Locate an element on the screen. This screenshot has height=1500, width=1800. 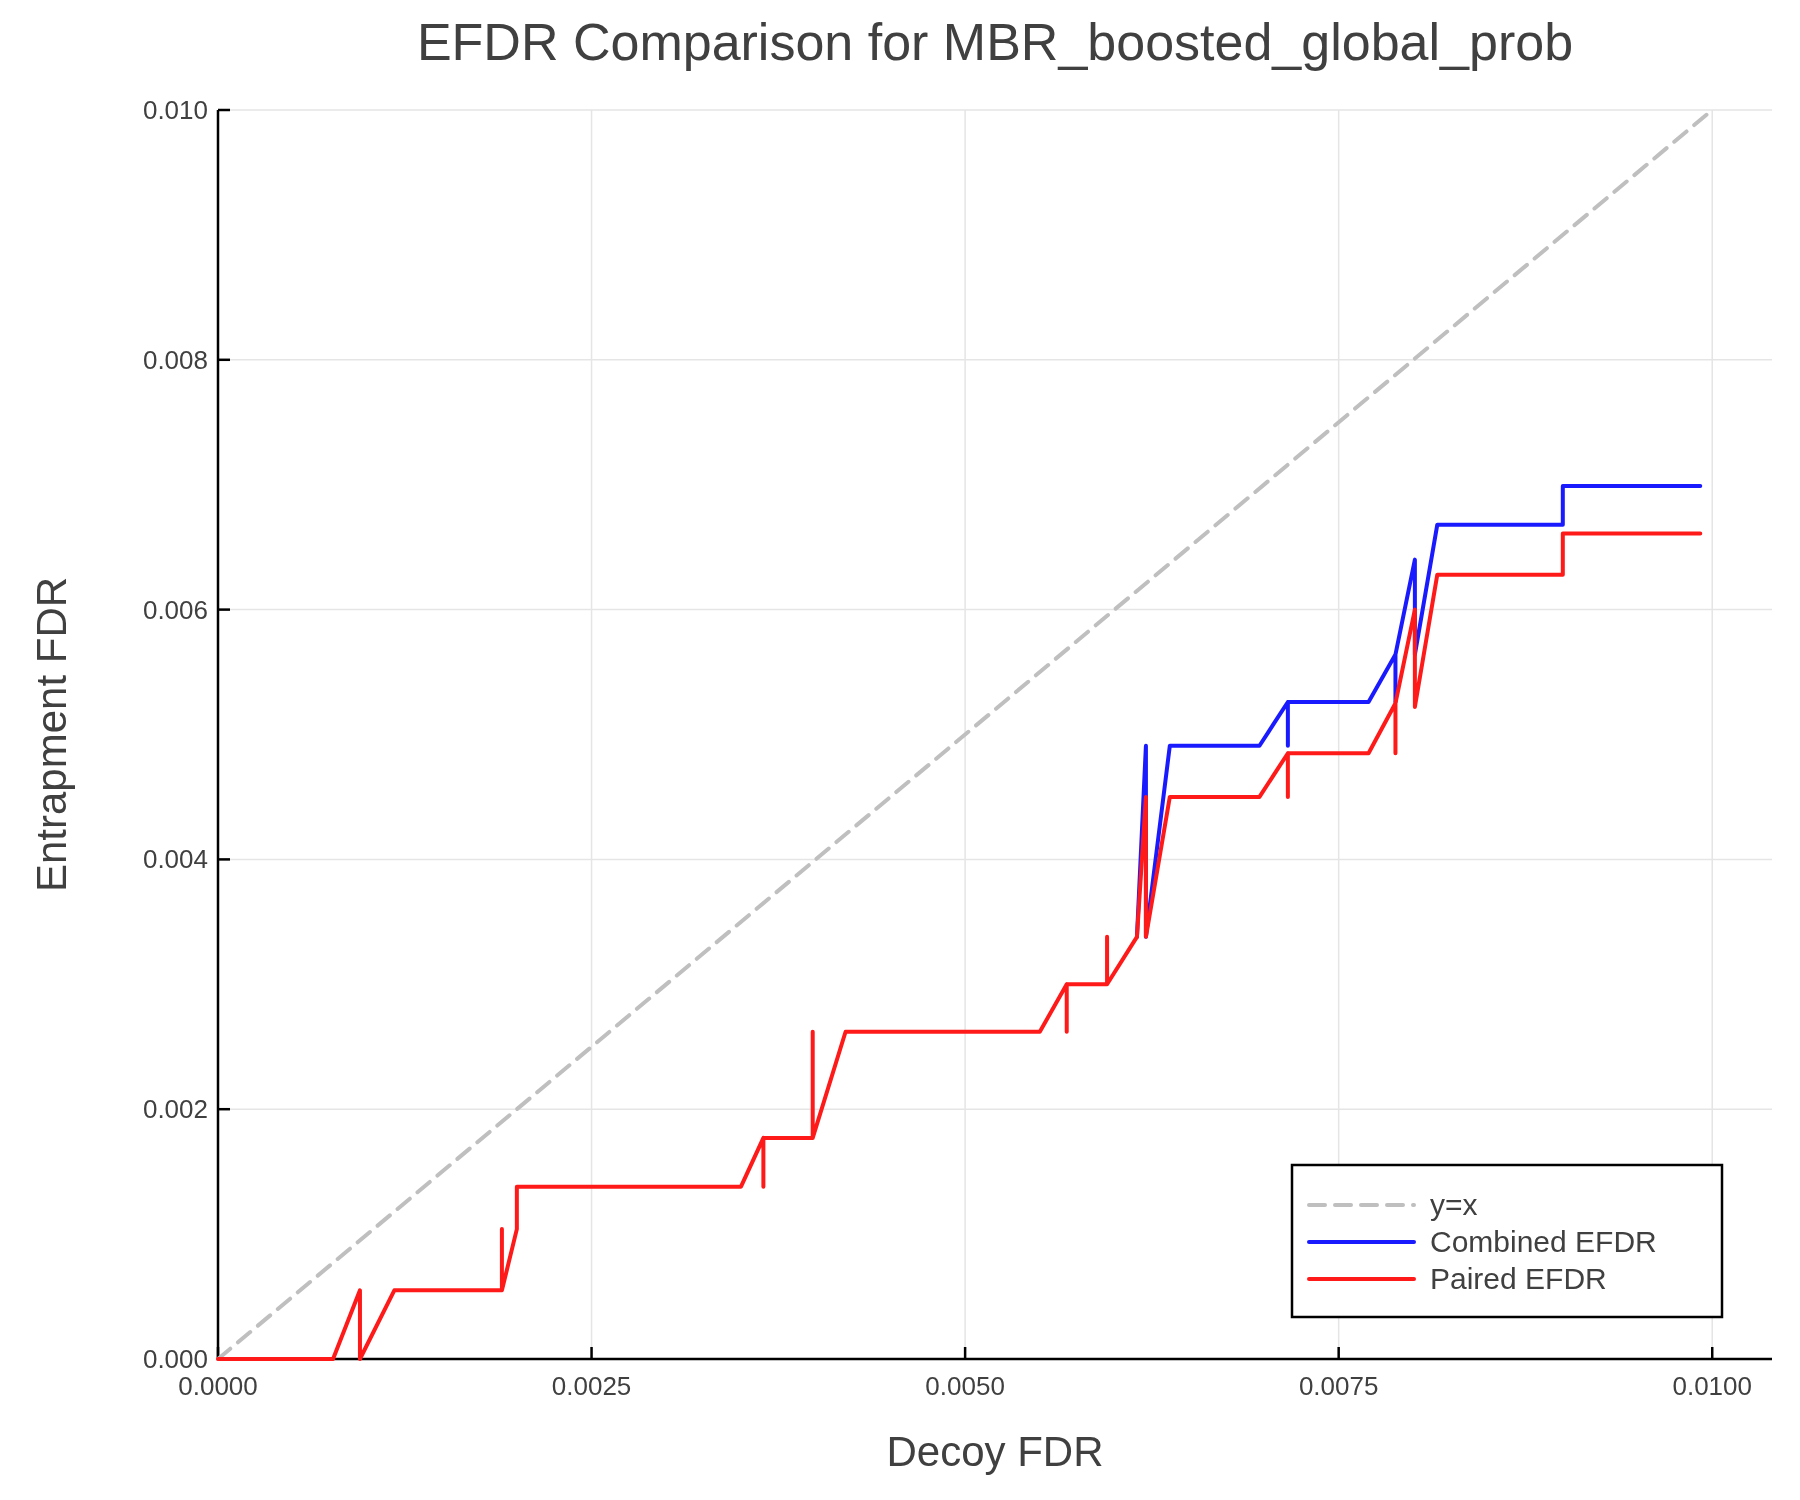
x-tick-label: 0.0050 is located at coordinates (965, 1386).